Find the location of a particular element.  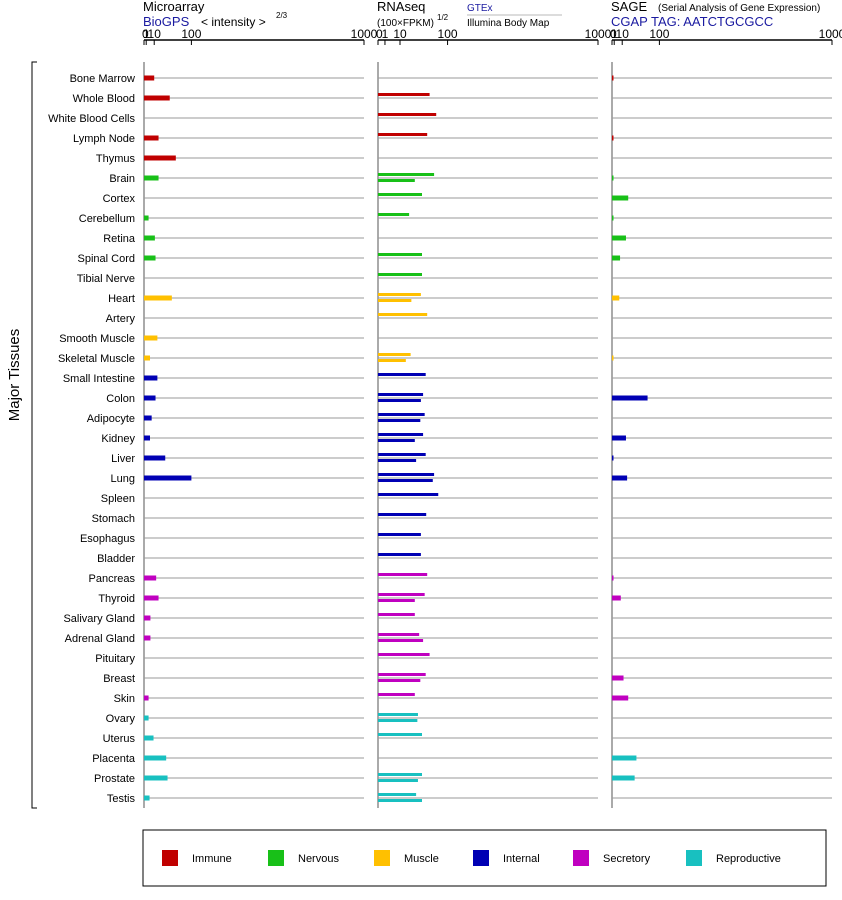

major-tissues-group: Major Tissues is located at coordinates (21, 435).